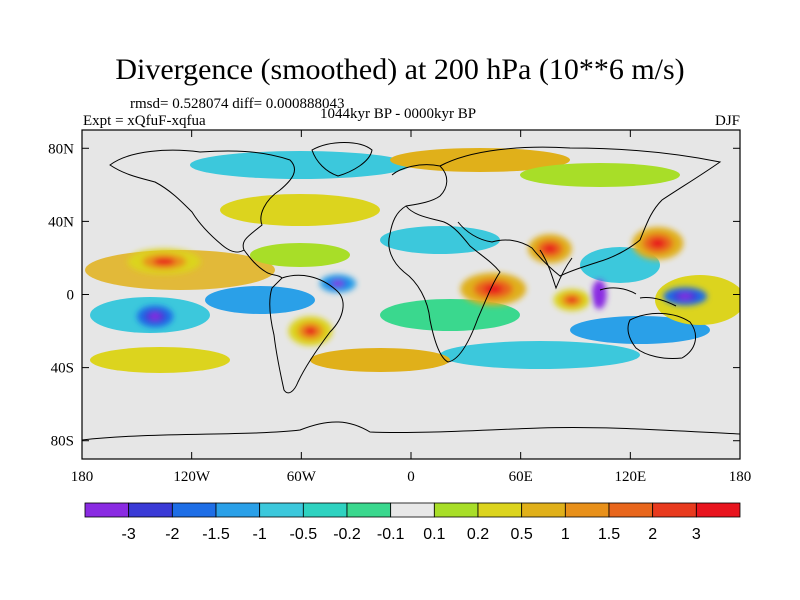 The height and width of the screenshot is (600, 800). I want to click on field-feature-pacific-north-positive, so click(164, 261).